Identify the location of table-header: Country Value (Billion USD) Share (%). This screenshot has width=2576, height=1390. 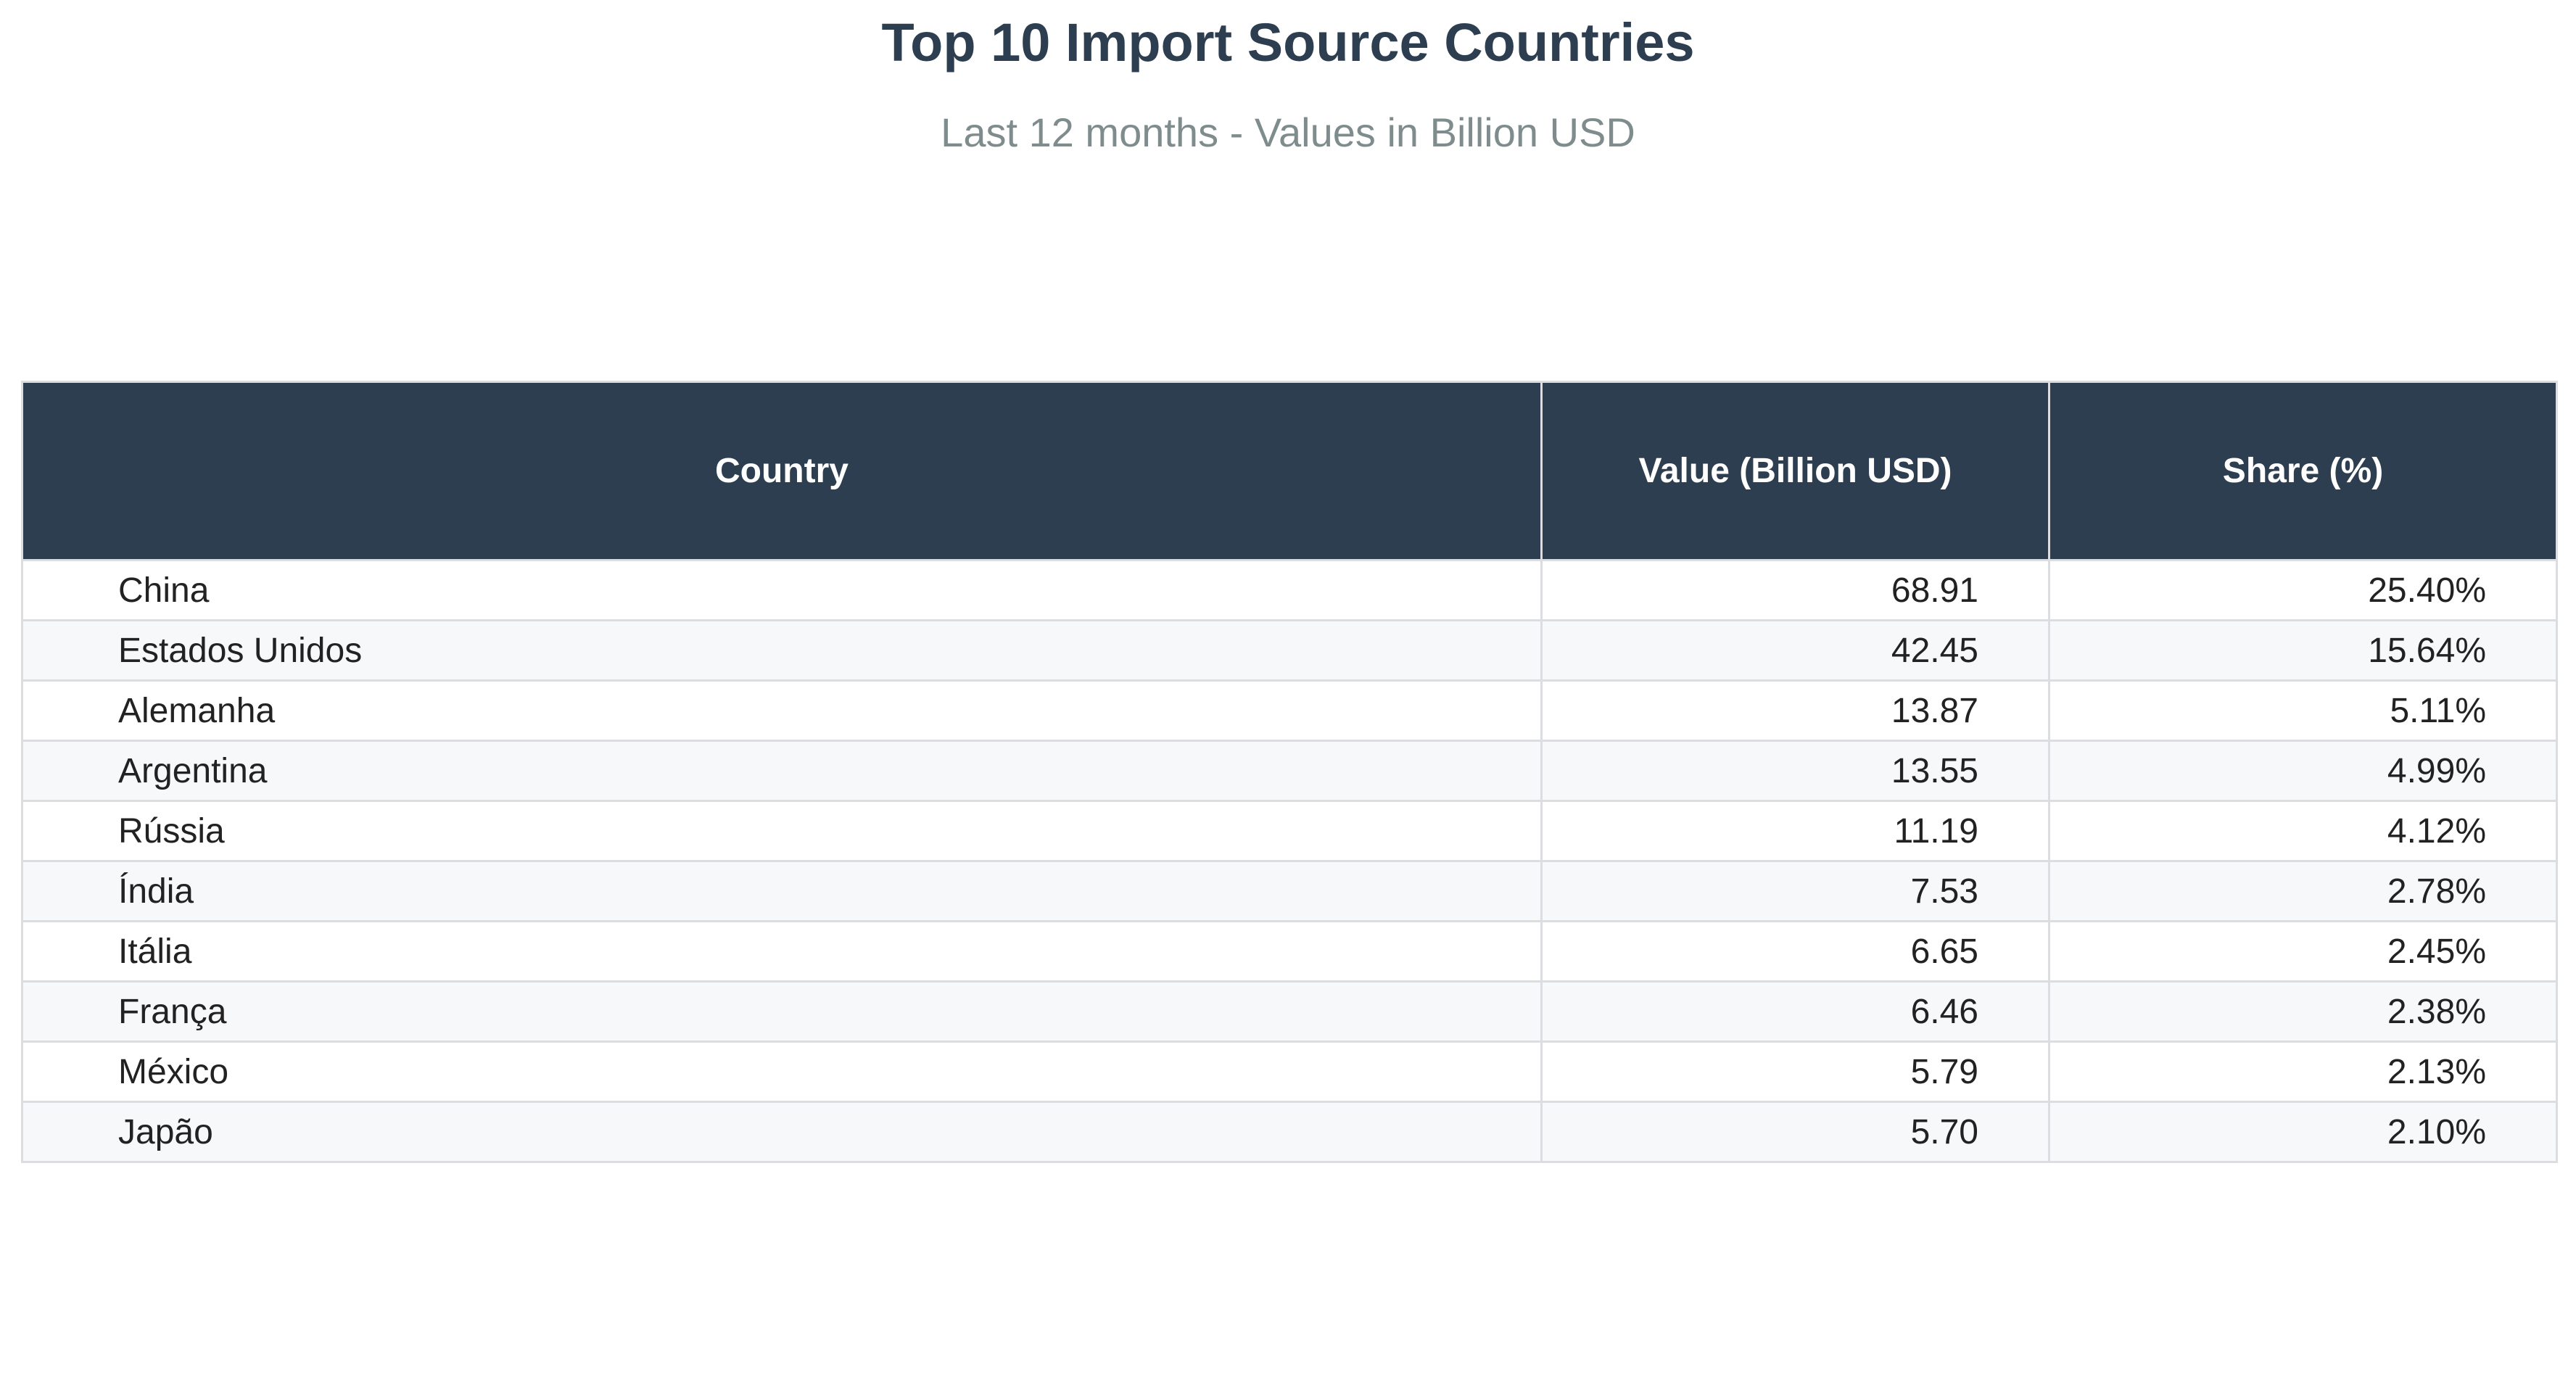
(1289, 471).